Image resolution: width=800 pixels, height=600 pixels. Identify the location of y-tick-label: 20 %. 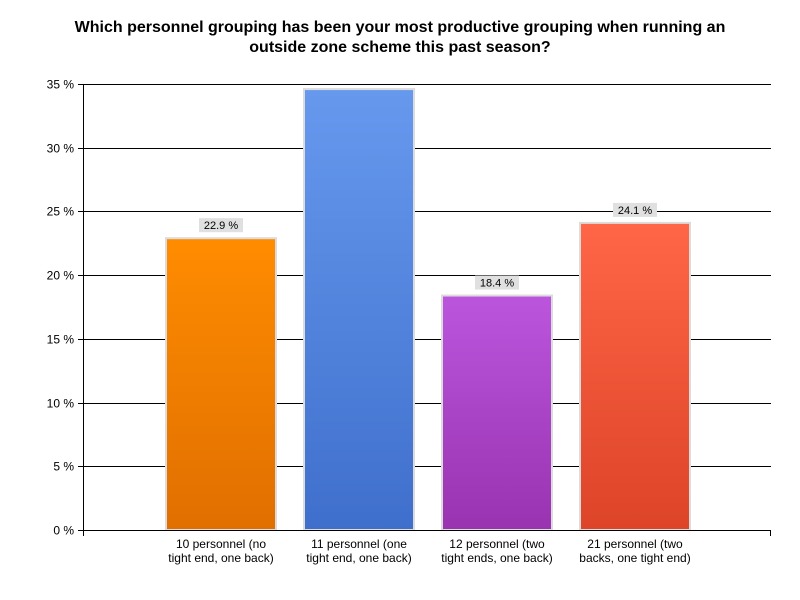
(61, 276).